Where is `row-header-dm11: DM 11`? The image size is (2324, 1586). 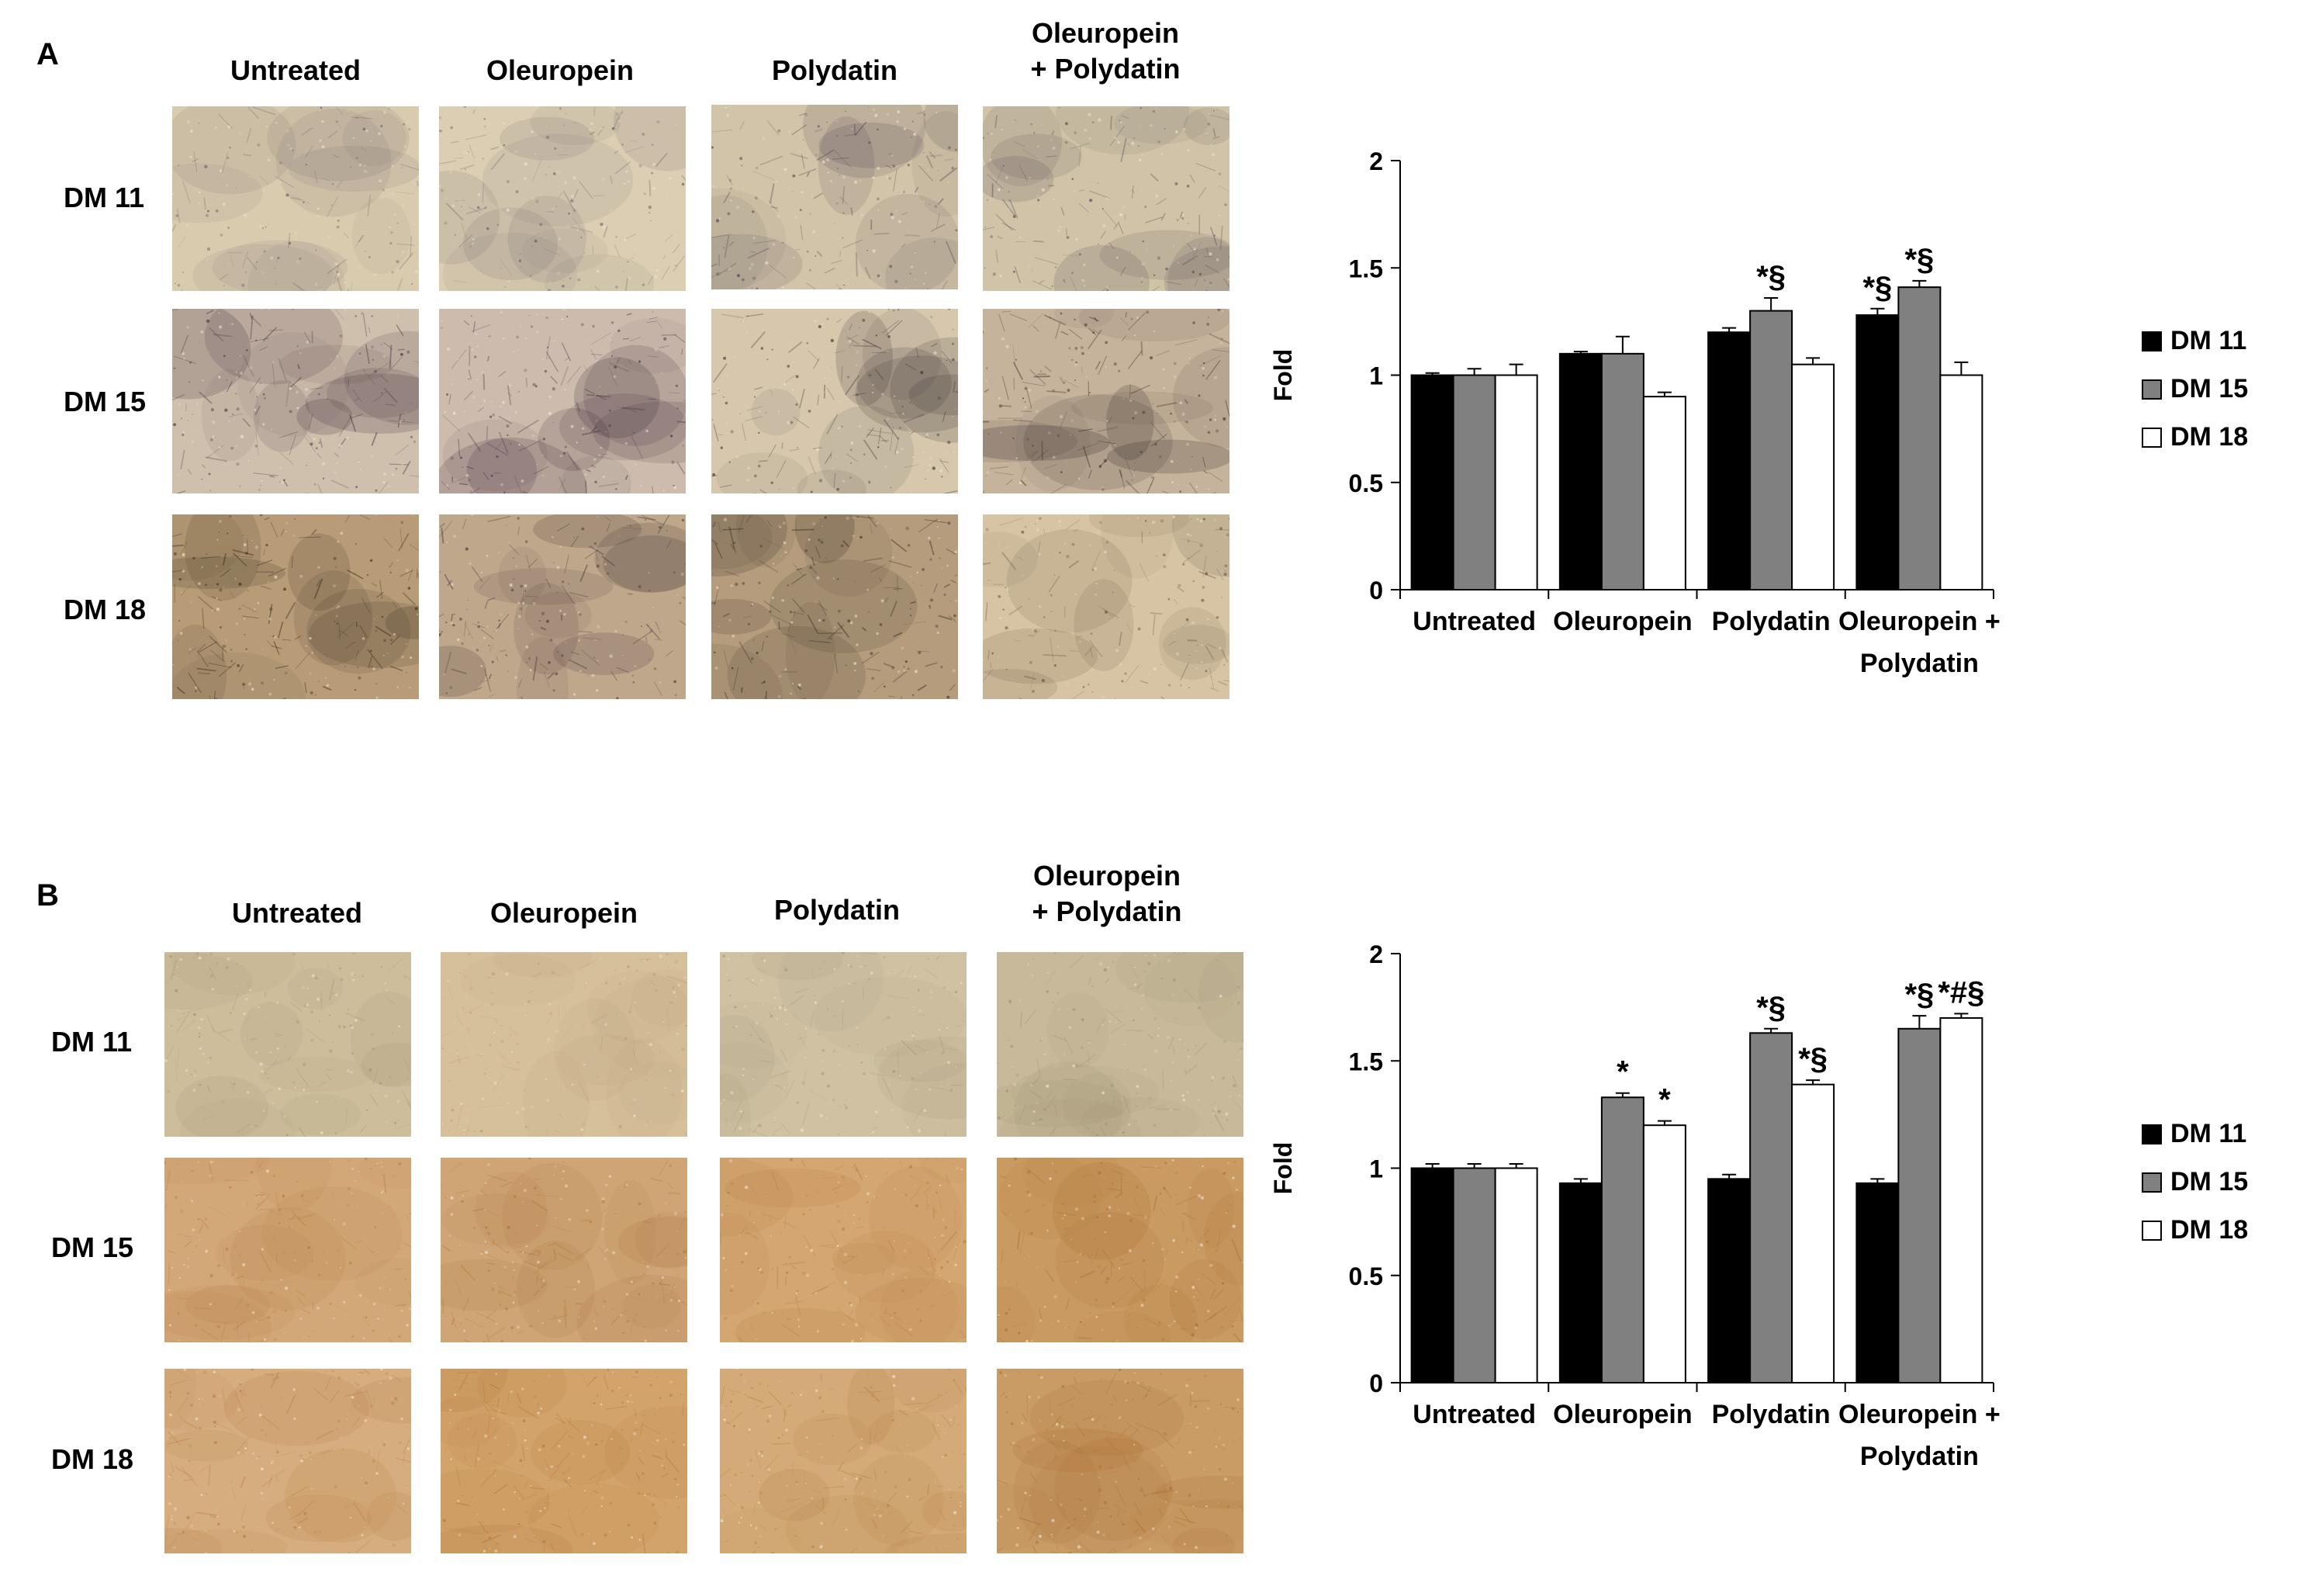
row-header-dm11: DM 11 is located at coordinates (91, 1042).